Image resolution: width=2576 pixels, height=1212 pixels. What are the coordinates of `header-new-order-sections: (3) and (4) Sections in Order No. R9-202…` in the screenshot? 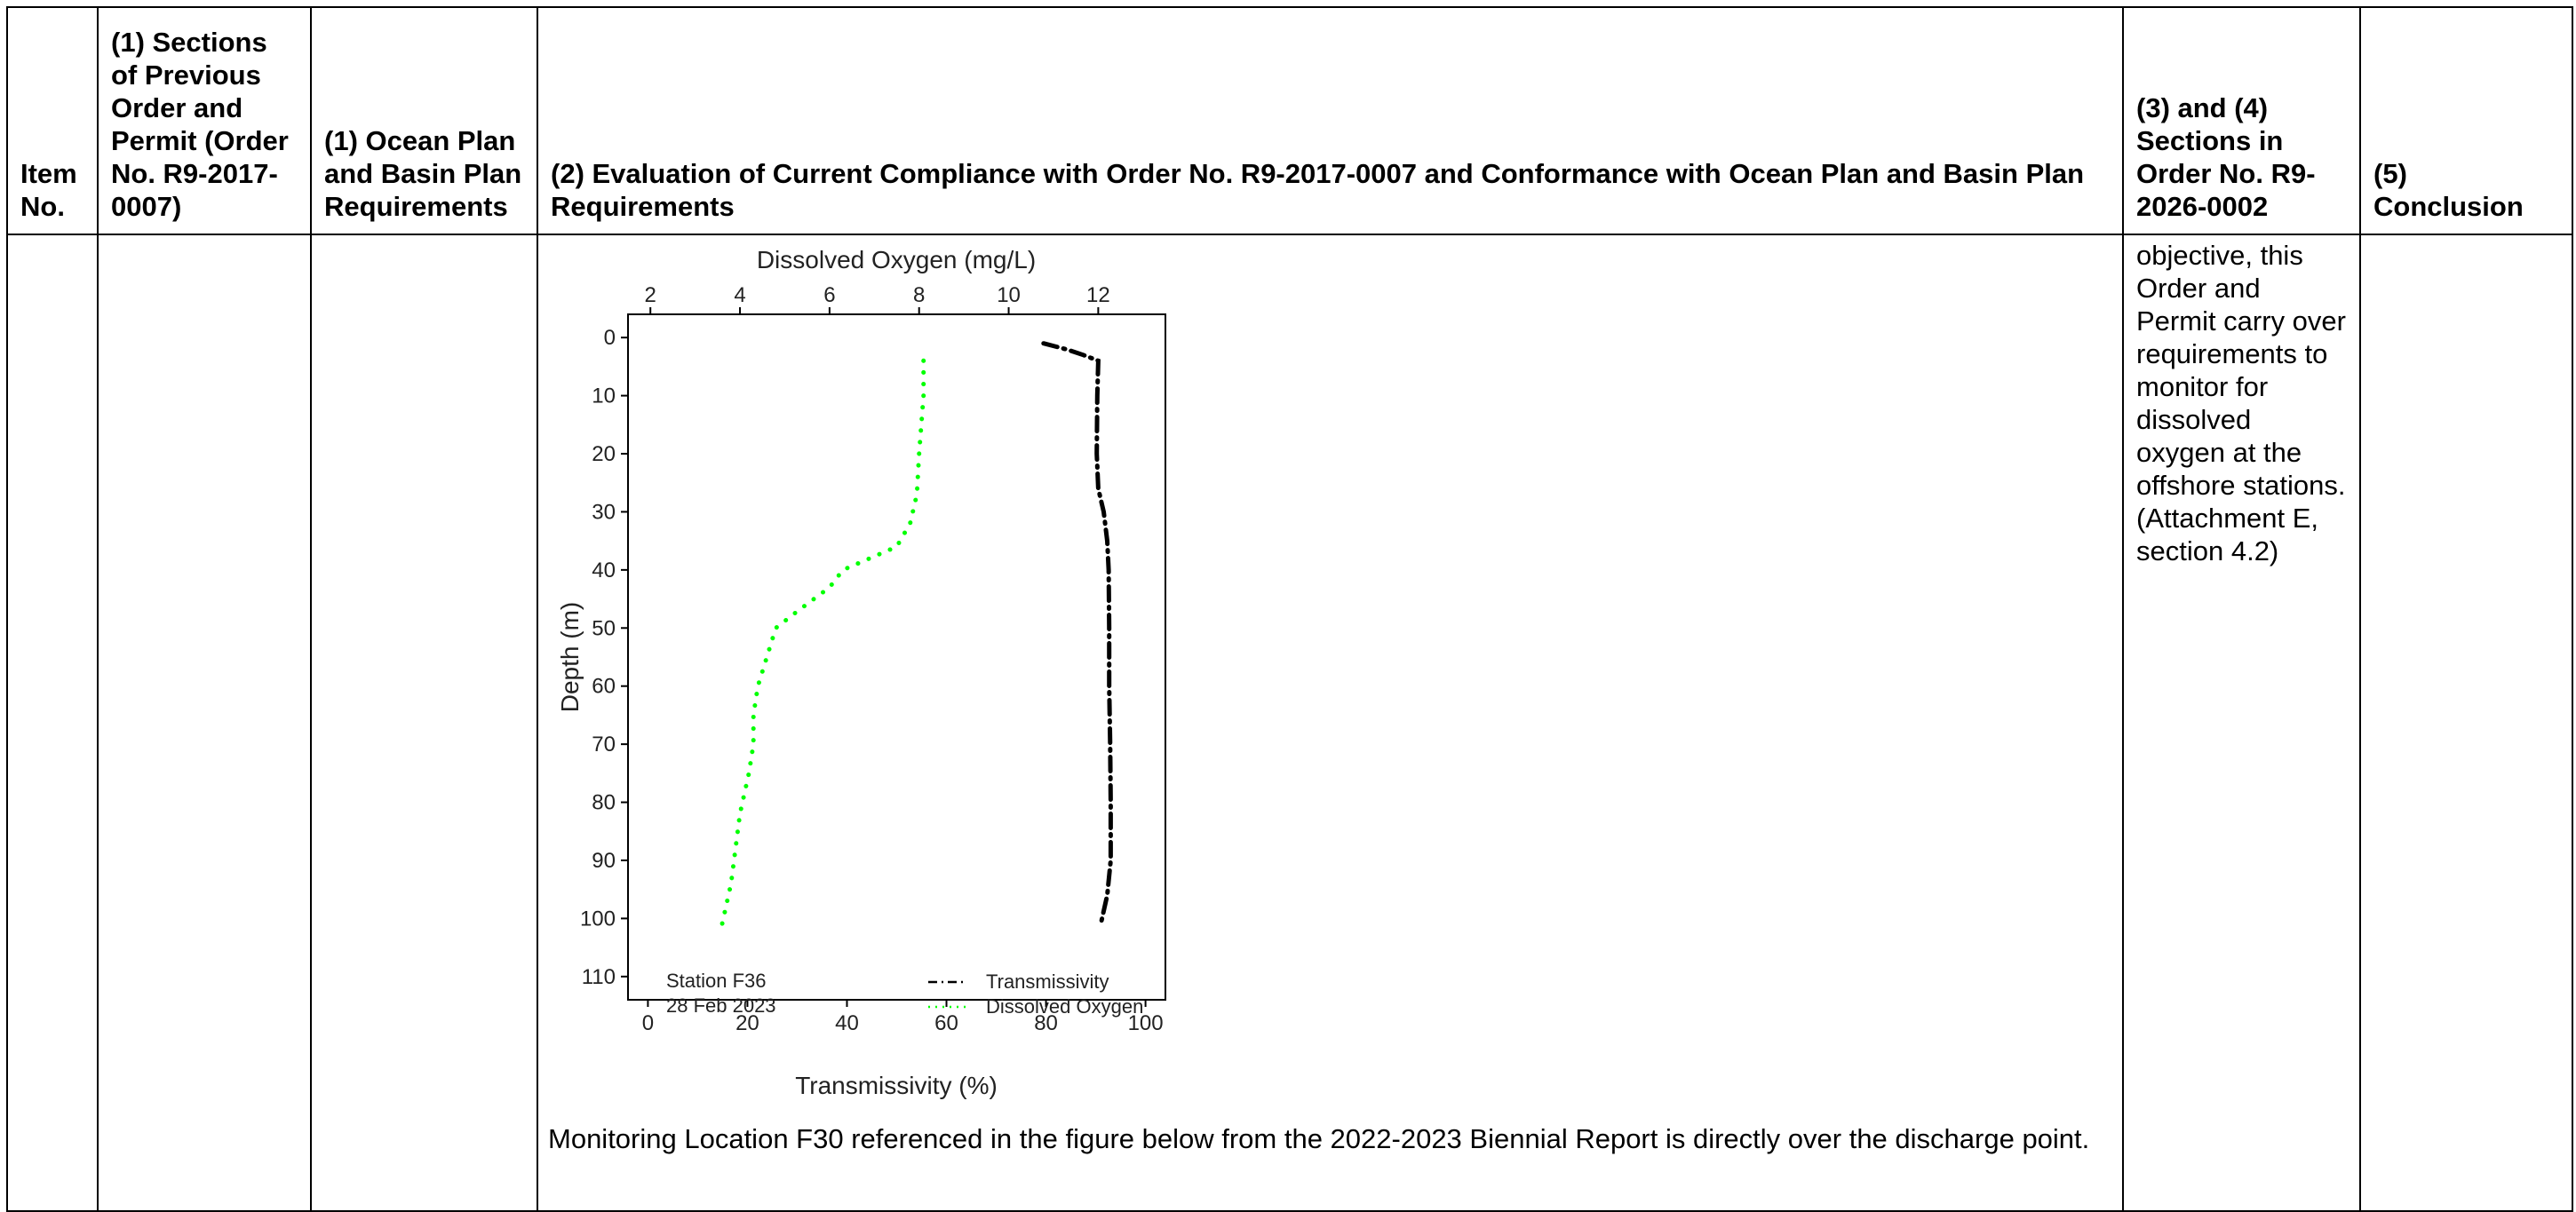 It's located at (2241, 120).